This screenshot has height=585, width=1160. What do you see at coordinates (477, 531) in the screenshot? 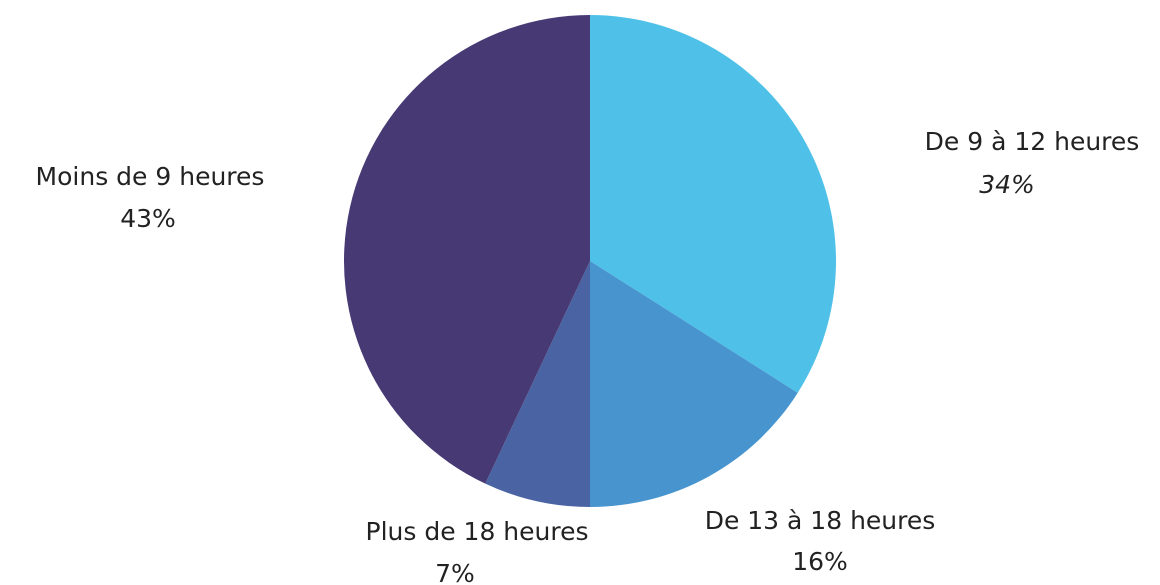
I see `slice-label: Plus de 18 heures` at bounding box center [477, 531].